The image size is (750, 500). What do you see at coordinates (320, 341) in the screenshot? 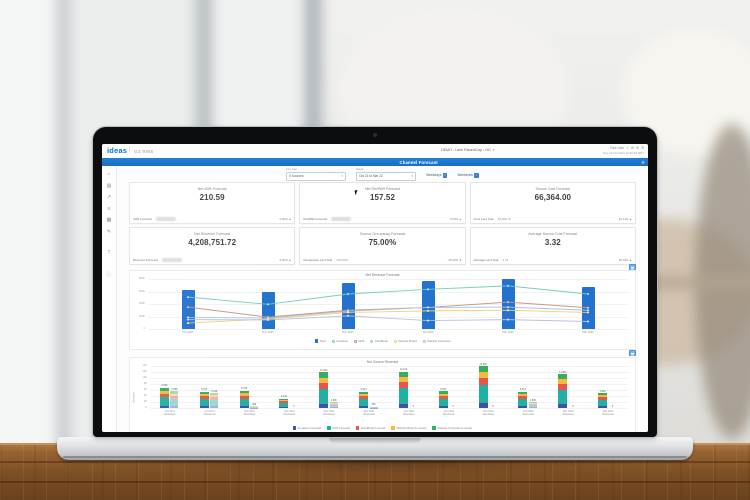
I see `legend-item-total: Total` at bounding box center [320, 341].